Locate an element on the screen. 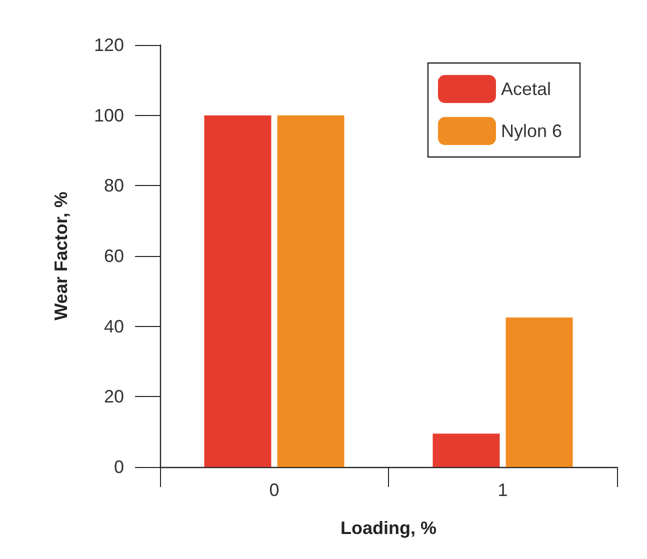 The width and height of the screenshot is (647, 559). y-tick-label: 60 is located at coordinates (114, 256).